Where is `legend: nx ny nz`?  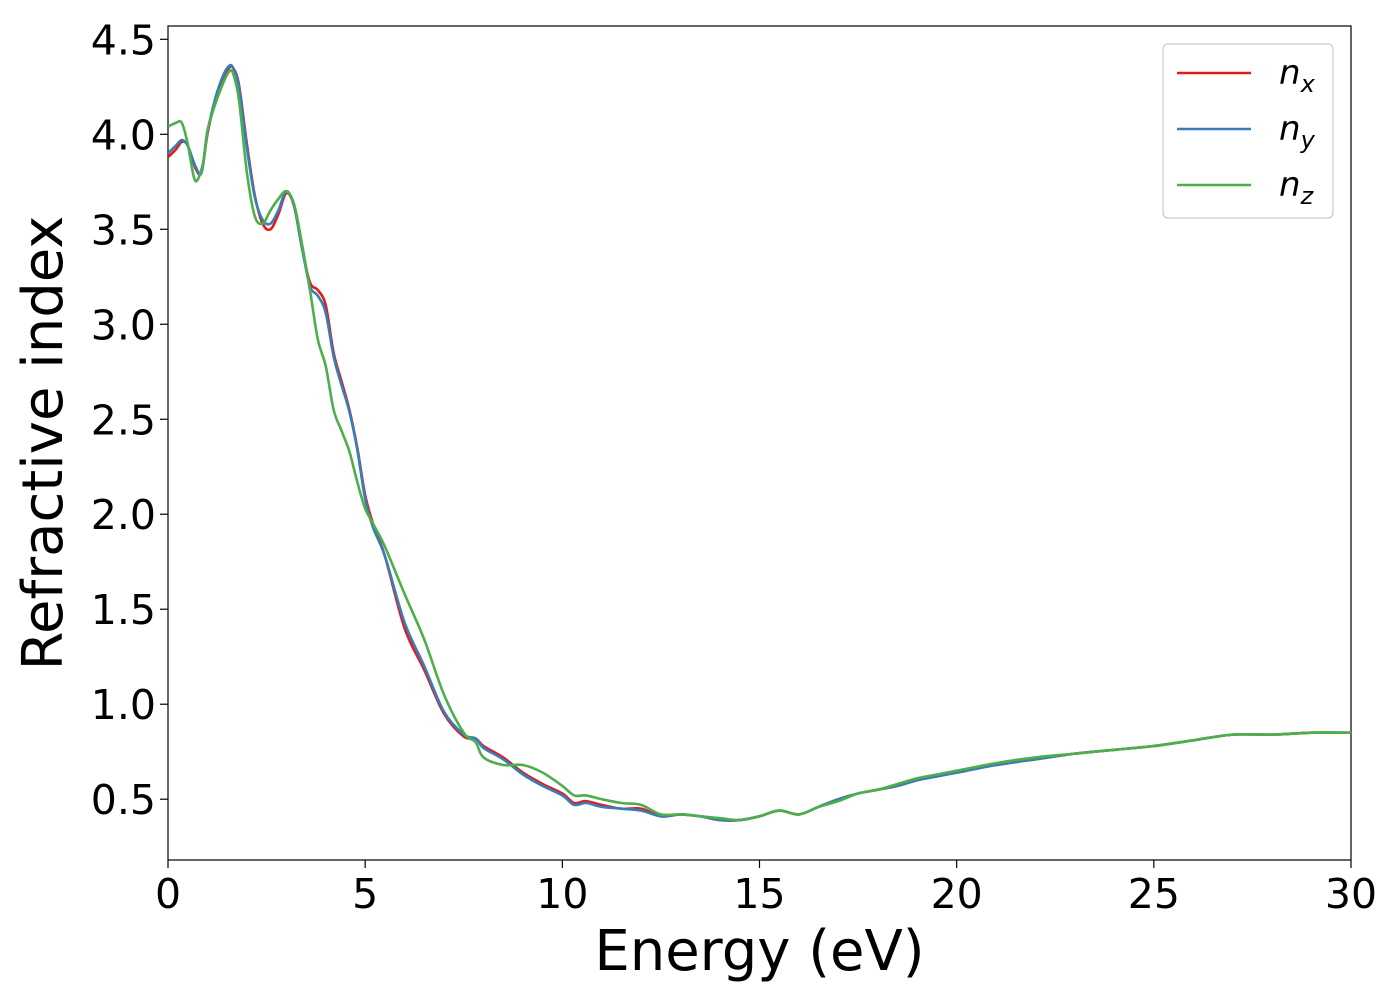 legend: nx ny nz is located at coordinates (1248, 131).